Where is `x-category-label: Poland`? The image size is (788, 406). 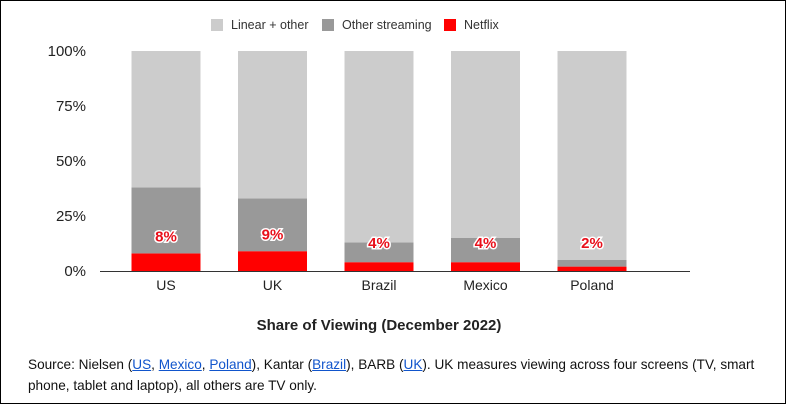 x-category-label: Poland is located at coordinates (592, 285).